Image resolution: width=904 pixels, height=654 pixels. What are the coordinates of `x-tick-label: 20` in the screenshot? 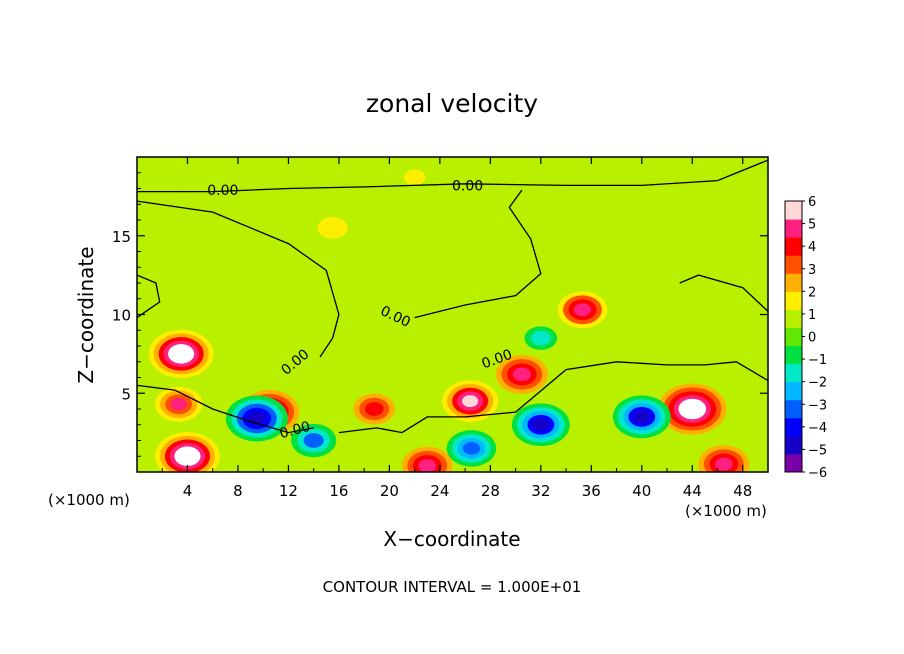 It's located at (389, 491).